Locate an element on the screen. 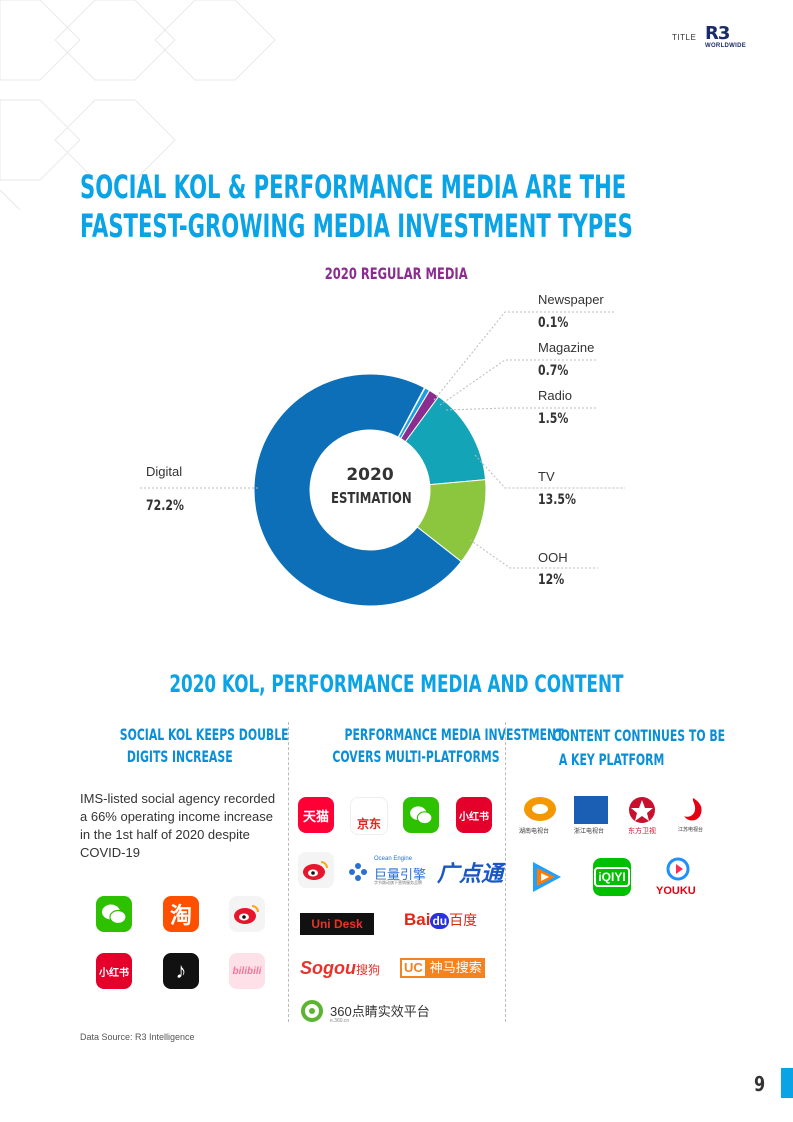 This screenshot has width=793, height=1122. page-accent-bar is located at coordinates (787, 1083).